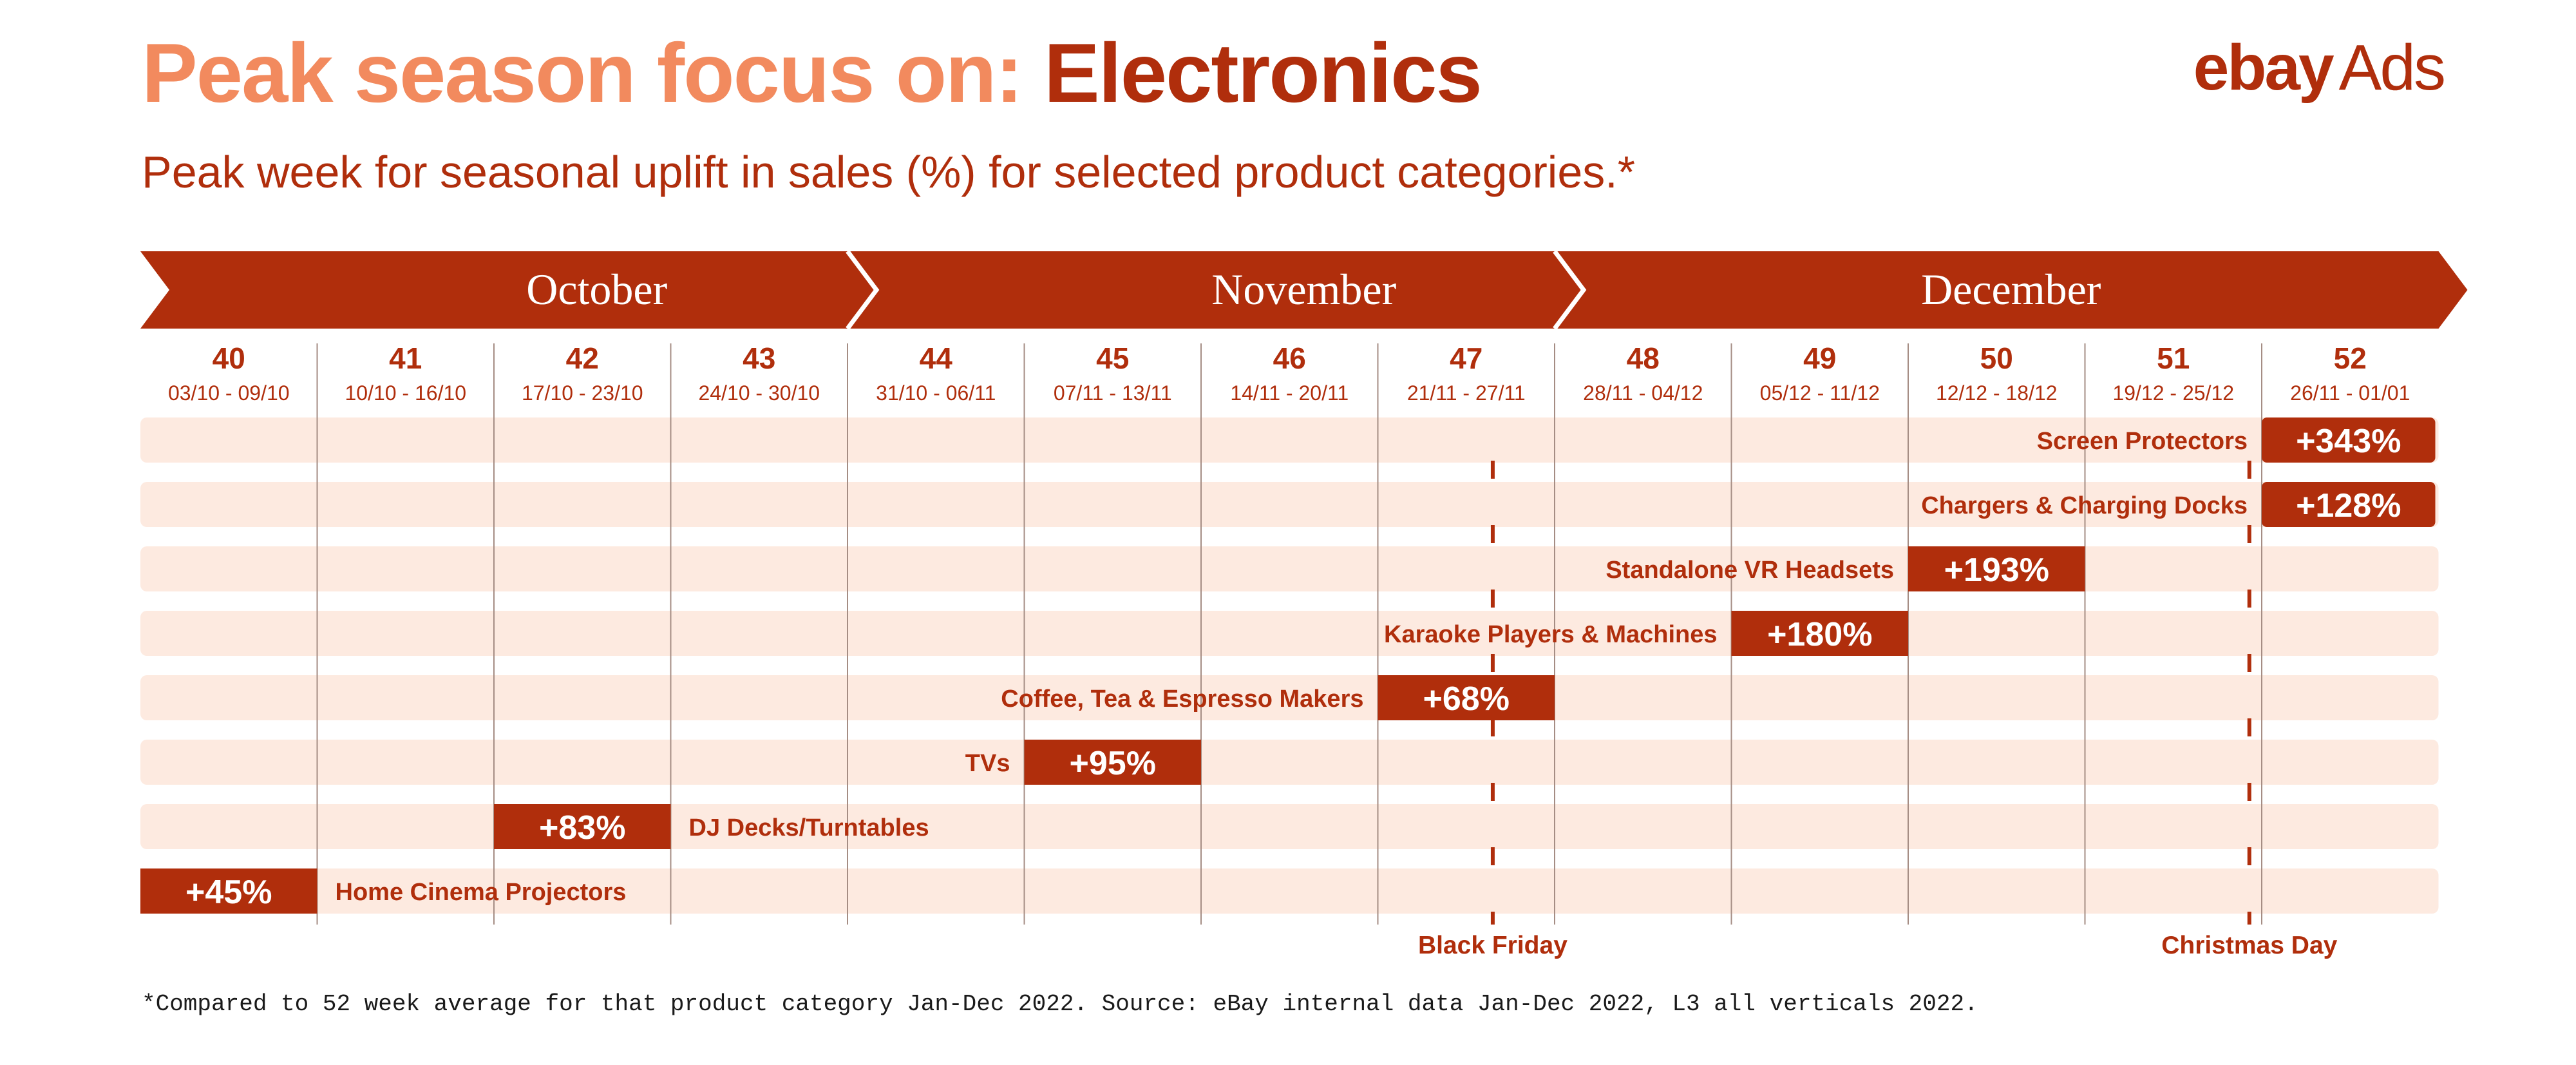 Image resolution: width=2576 pixels, height=1065 pixels. What do you see at coordinates (1820, 358) in the screenshot?
I see `week-number: 49` at bounding box center [1820, 358].